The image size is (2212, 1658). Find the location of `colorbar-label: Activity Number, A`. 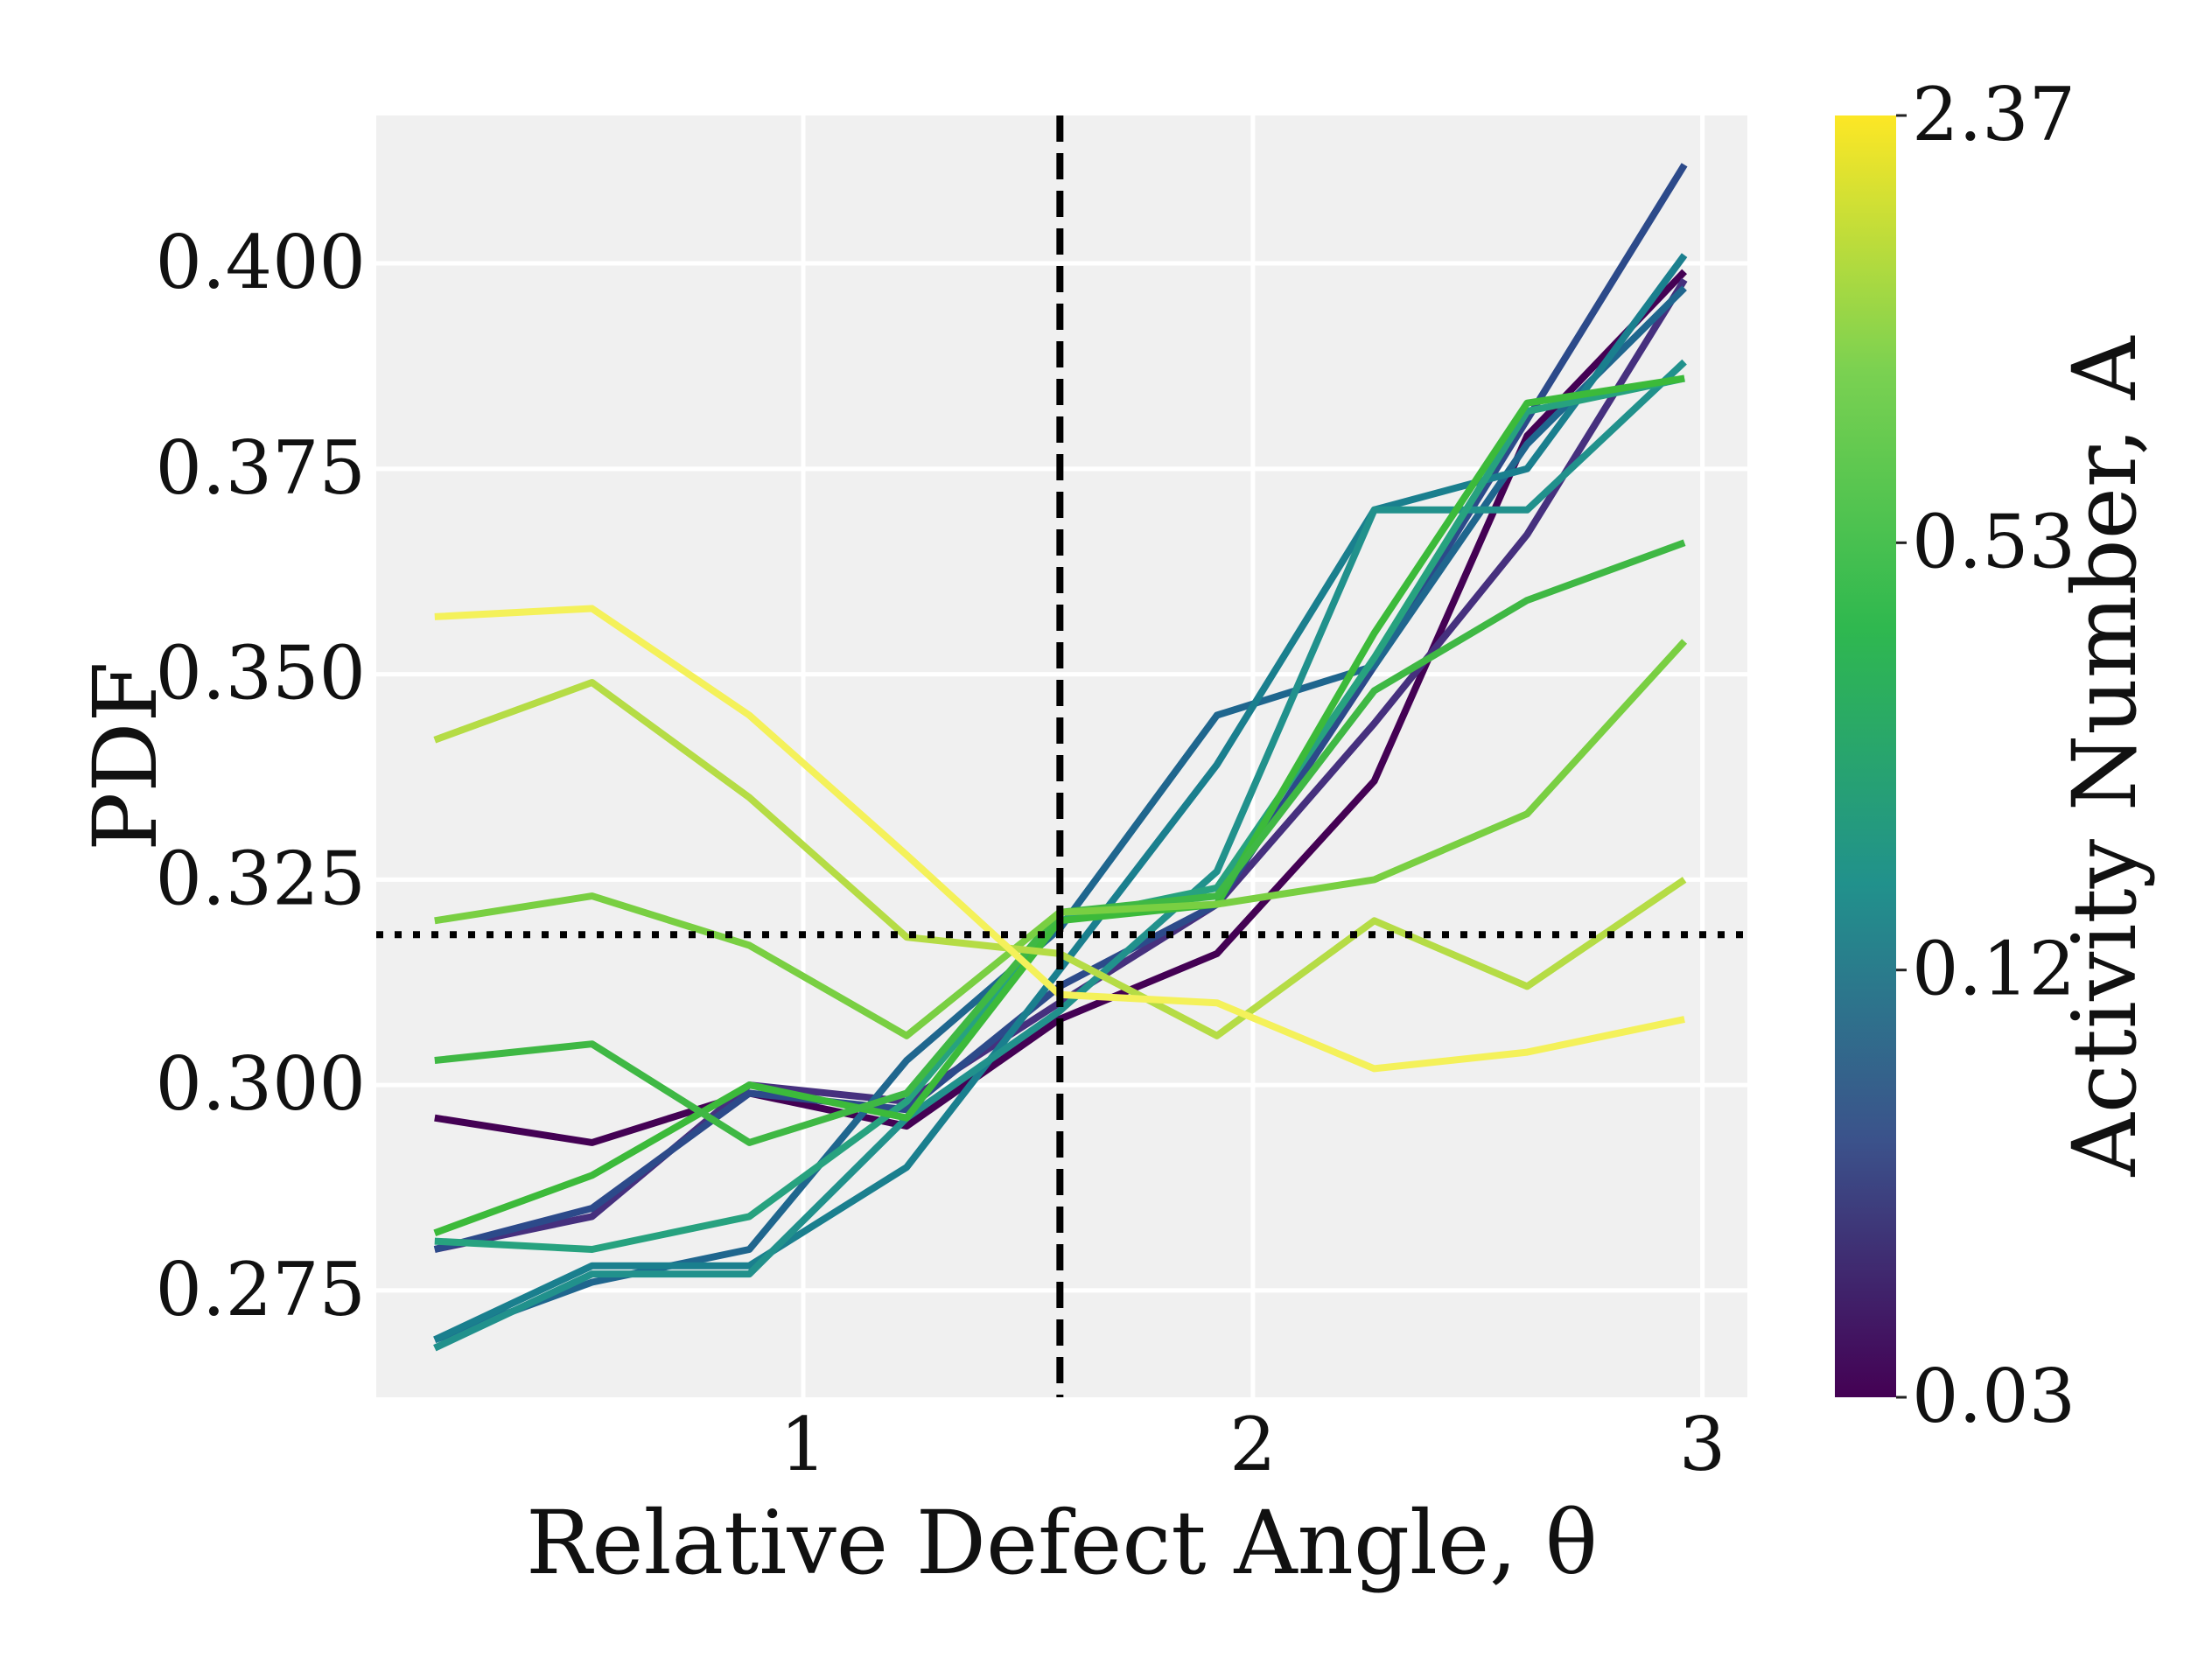

colorbar-label: Activity Number, A is located at coordinates (2105, 756).